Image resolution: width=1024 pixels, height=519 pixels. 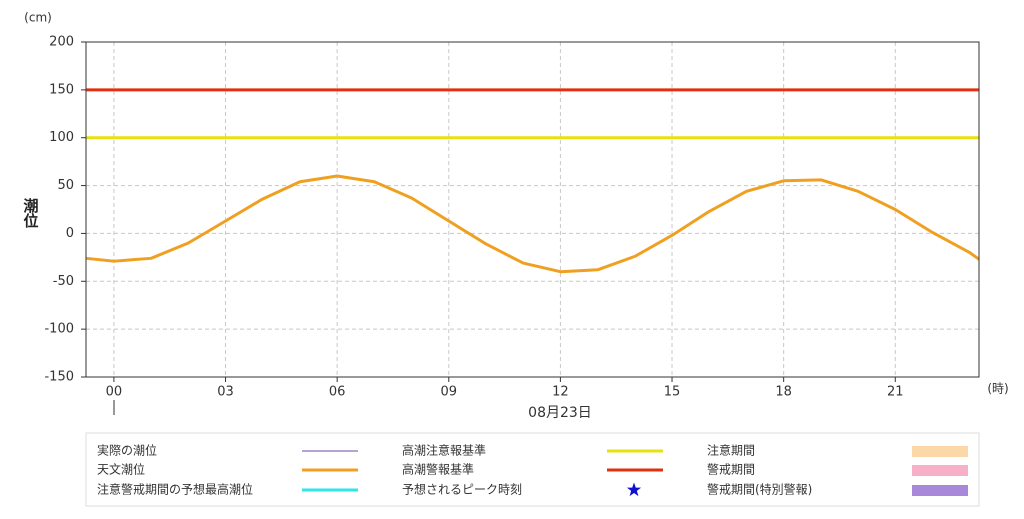 I want to click on legend-label: 天文潮位, so click(x=121, y=469).